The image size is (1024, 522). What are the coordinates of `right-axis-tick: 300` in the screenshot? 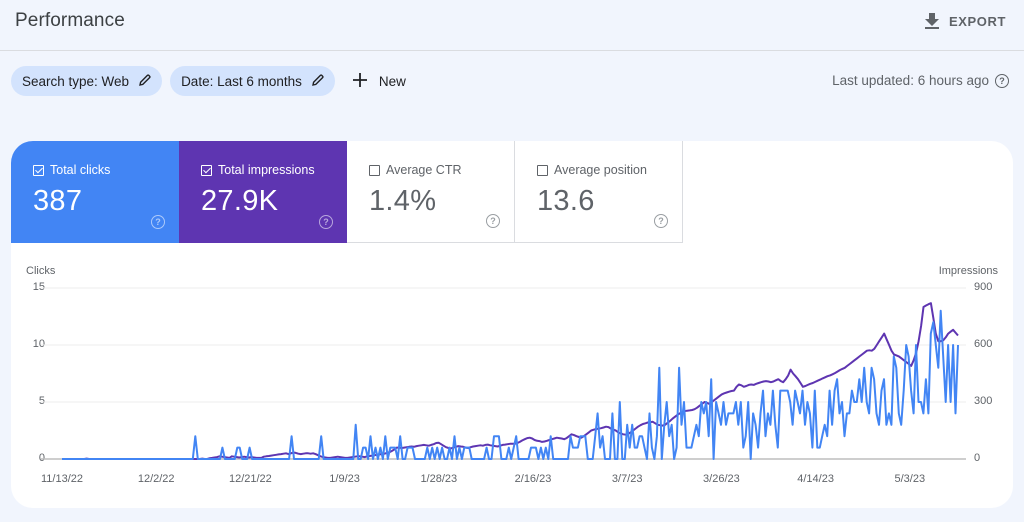 It's located at (983, 401).